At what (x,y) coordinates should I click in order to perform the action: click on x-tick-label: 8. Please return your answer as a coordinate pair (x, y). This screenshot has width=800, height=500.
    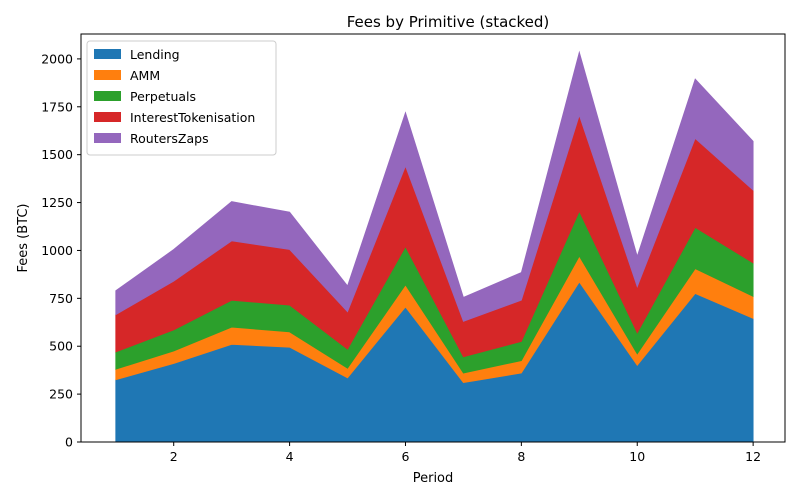
    Looking at the image, I should click on (521, 456).